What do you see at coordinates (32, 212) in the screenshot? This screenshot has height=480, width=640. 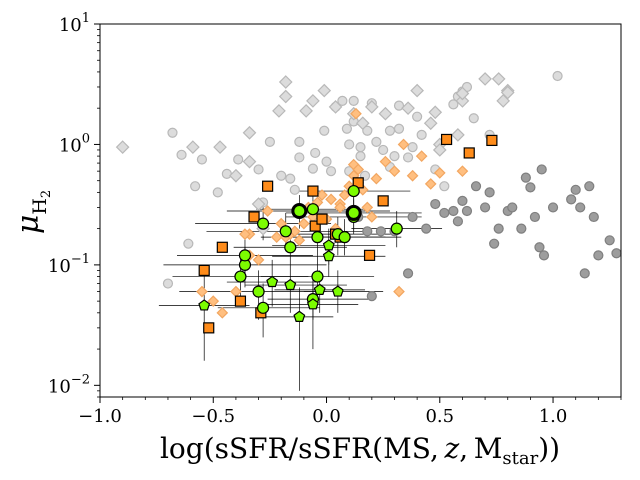 I see `y-axis-title: μH2` at bounding box center [32, 212].